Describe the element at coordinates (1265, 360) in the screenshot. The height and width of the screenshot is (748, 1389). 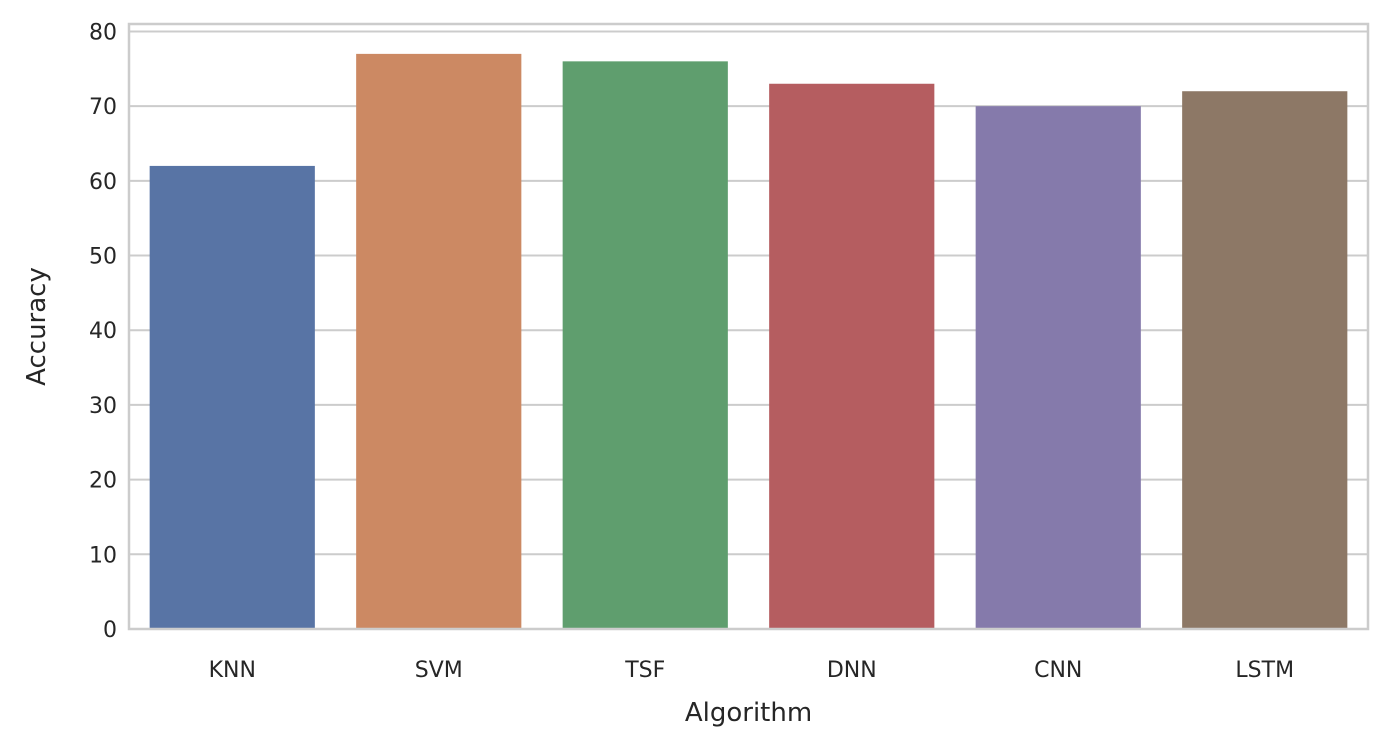
I see `bar-lstm` at that location.